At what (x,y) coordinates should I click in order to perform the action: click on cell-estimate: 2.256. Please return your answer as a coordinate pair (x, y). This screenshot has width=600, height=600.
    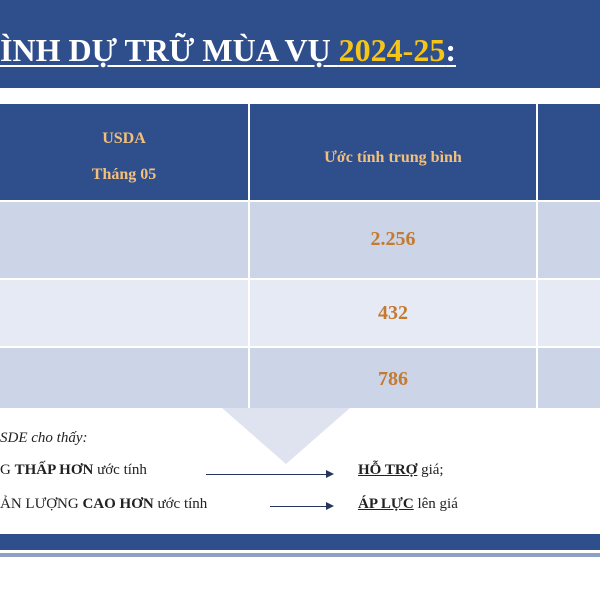
    Looking at the image, I should click on (393, 239).